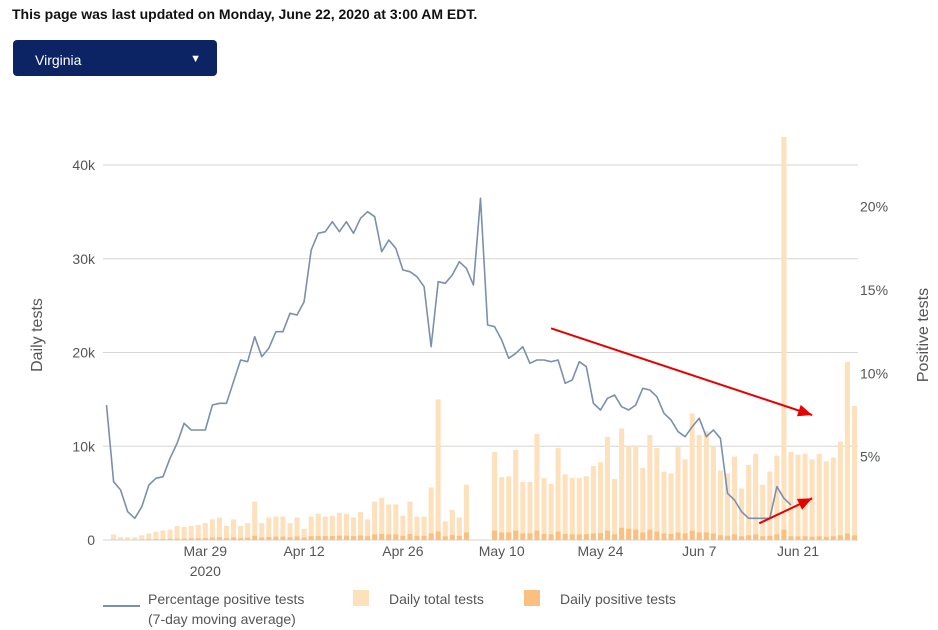  What do you see at coordinates (222, 619) in the screenshot?
I see `legend-label-percent-line2: (7-day moving average)` at bounding box center [222, 619].